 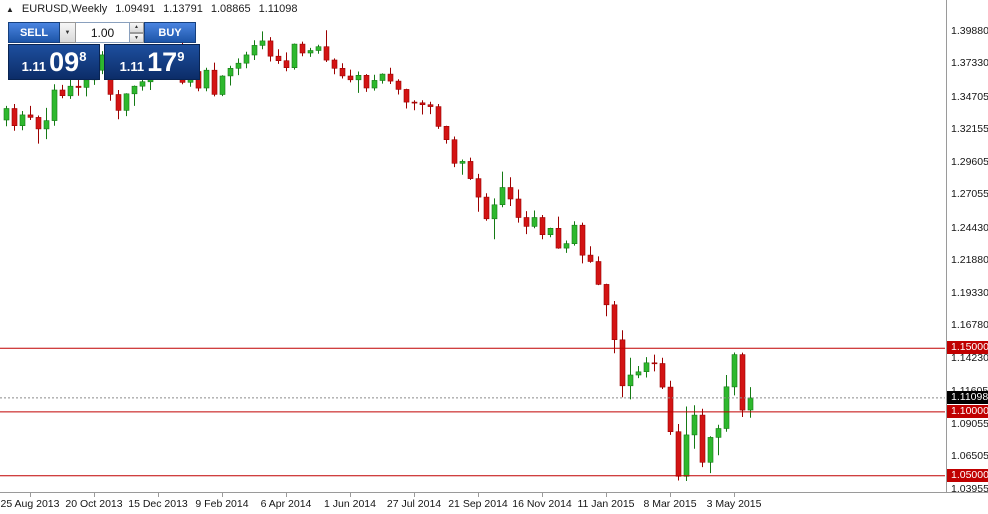 I want to click on one-click-toggle-icon: ▲, so click(x=10, y=9).